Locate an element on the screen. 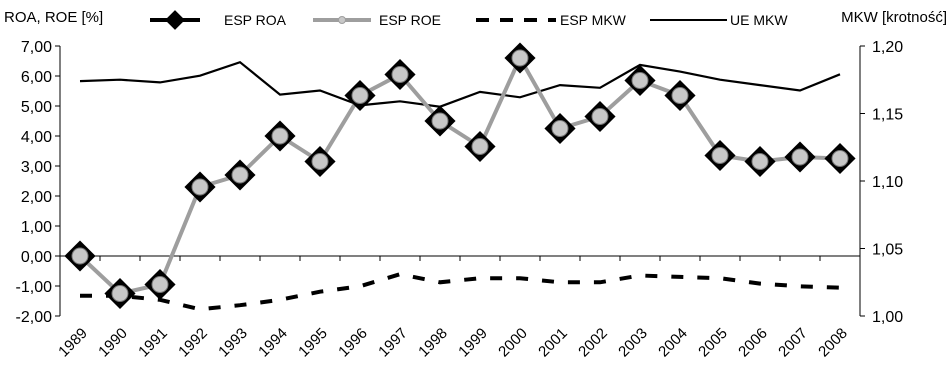 Image resolution: width=950 pixels, height=379 pixels. right-tick-label: 1,20 is located at coordinates (887, 47).